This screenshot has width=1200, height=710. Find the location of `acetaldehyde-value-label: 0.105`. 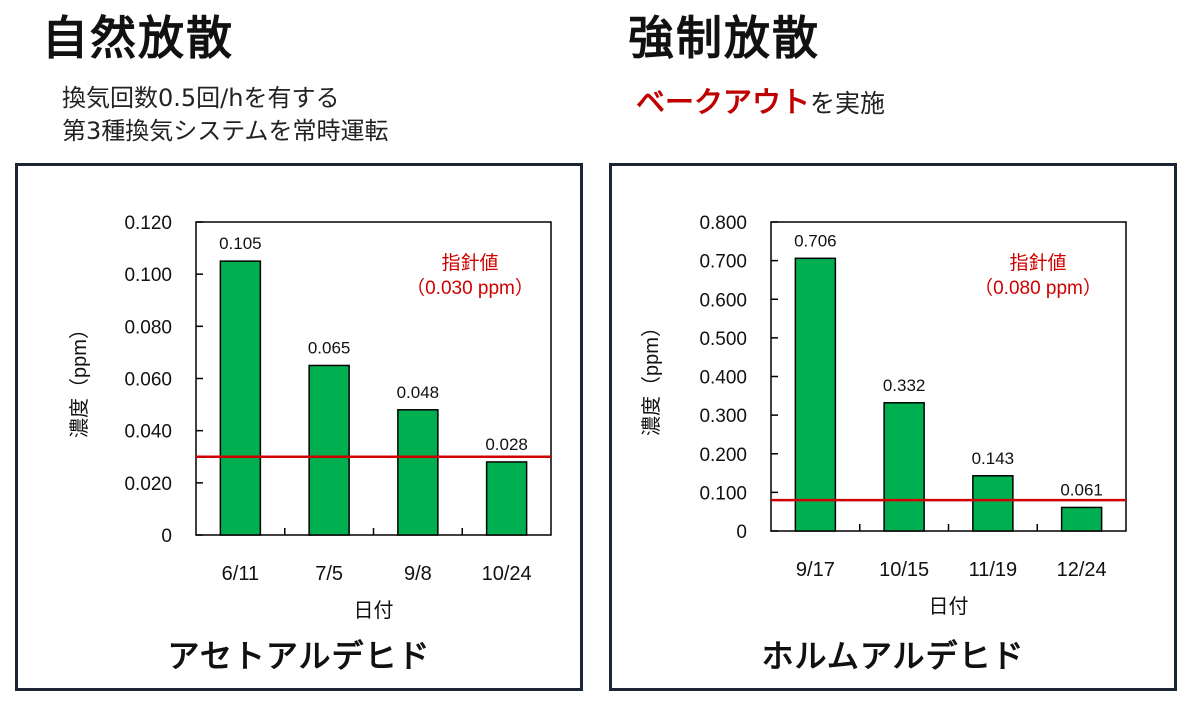

acetaldehyde-value-label: 0.105 is located at coordinates (240, 243).